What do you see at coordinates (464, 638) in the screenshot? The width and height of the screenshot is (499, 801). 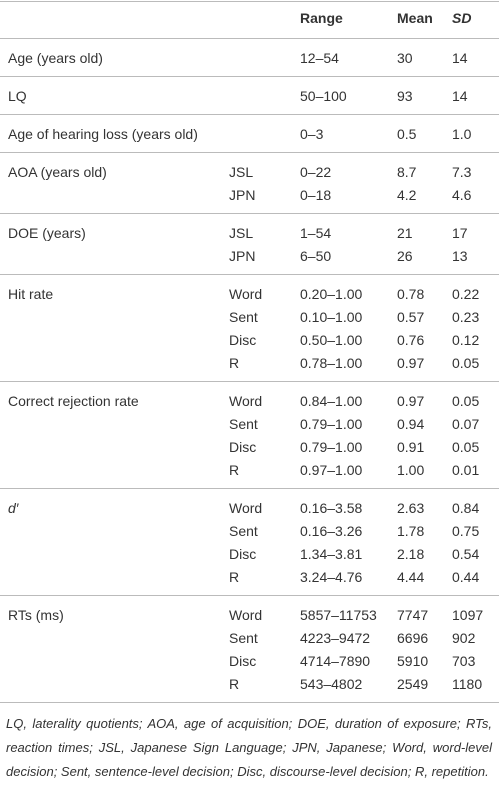 I see `sd-cell: 902` at bounding box center [464, 638].